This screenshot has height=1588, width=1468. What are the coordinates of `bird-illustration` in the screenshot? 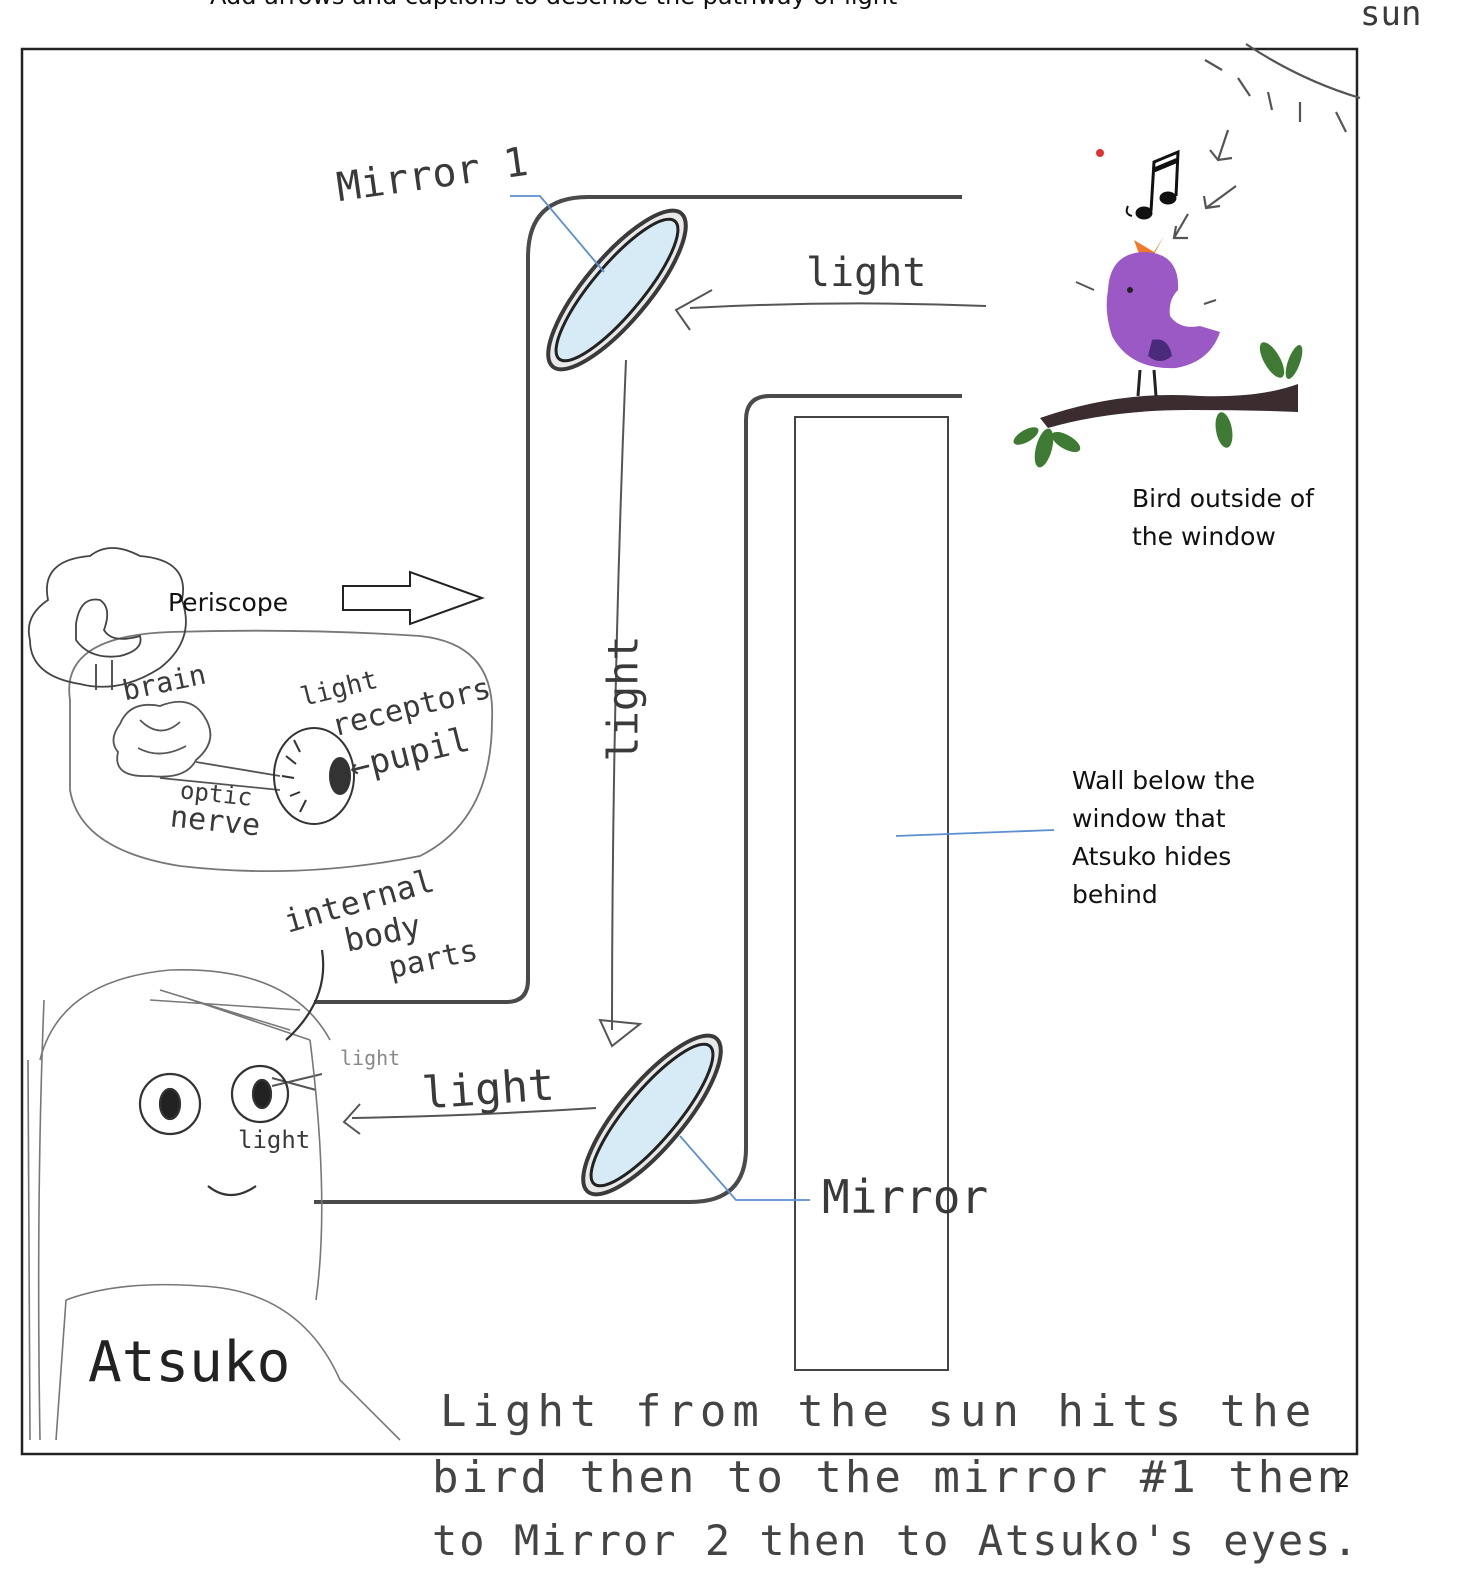 It's located at (1147, 316).